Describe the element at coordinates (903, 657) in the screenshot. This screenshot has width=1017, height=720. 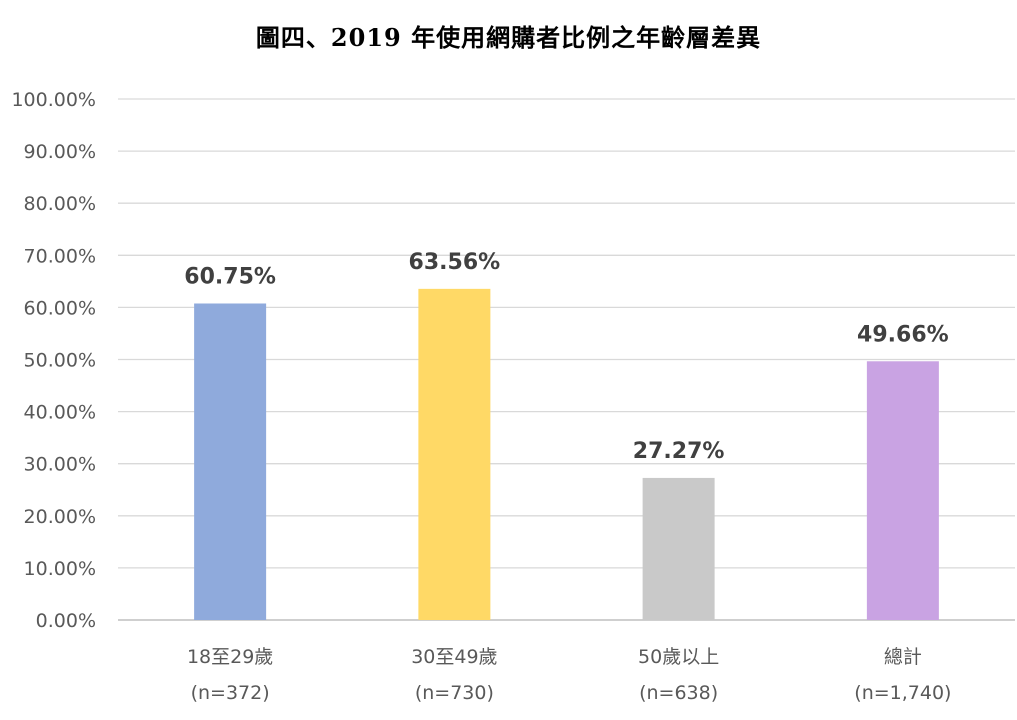
I see `category-label: 總計` at that location.